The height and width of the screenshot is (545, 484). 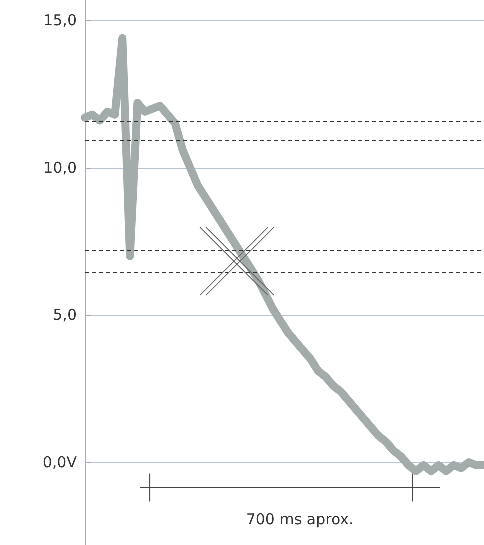 I want to click on y-tick-label: 0,0V, so click(x=60, y=463).